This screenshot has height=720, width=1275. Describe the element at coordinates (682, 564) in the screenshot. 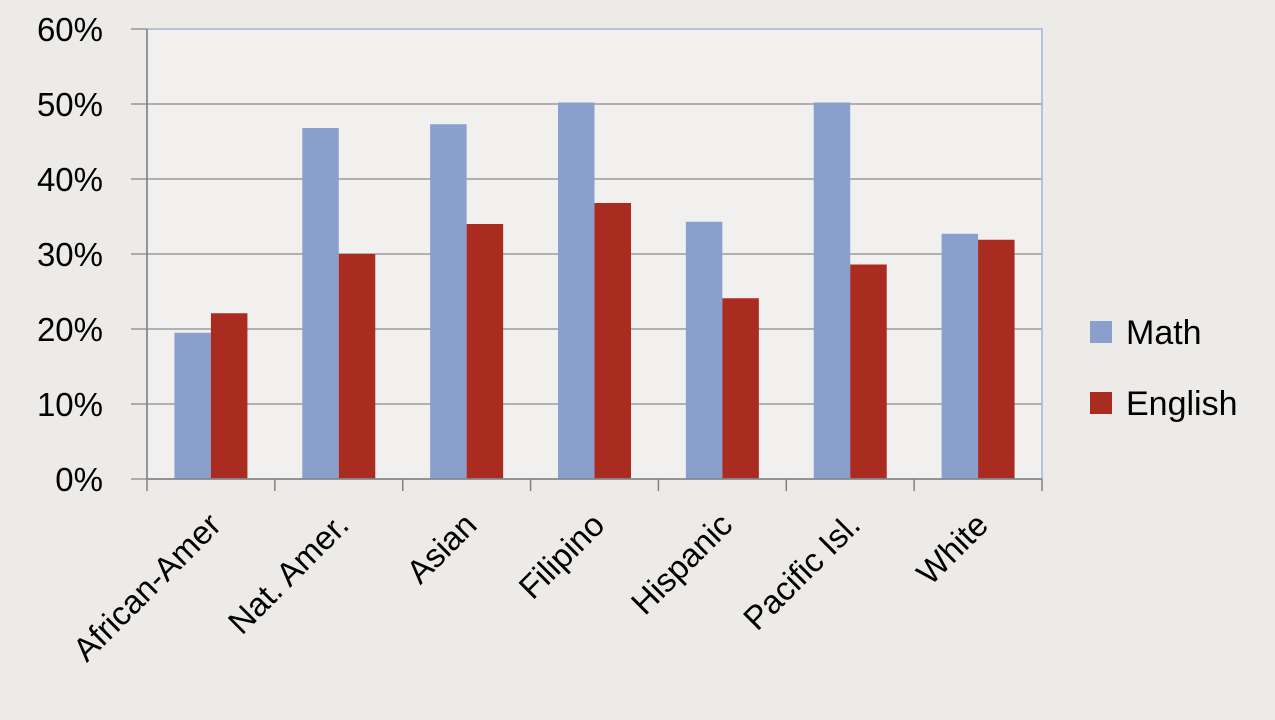

I see `x-tick-label: Hispanic` at that location.